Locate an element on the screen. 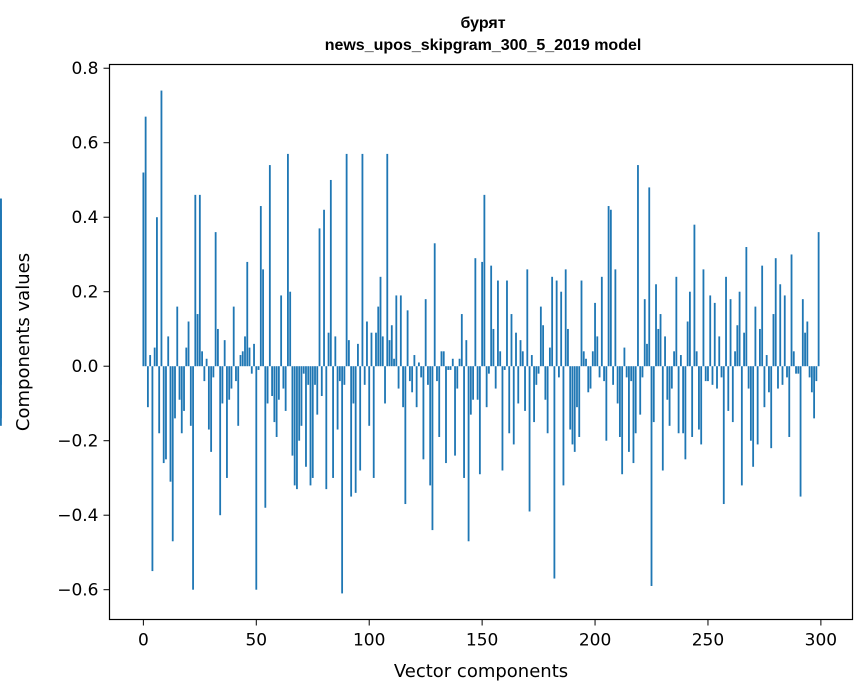 The height and width of the screenshot is (696, 867). x-tick-label: 250 is located at coordinates (708, 641).